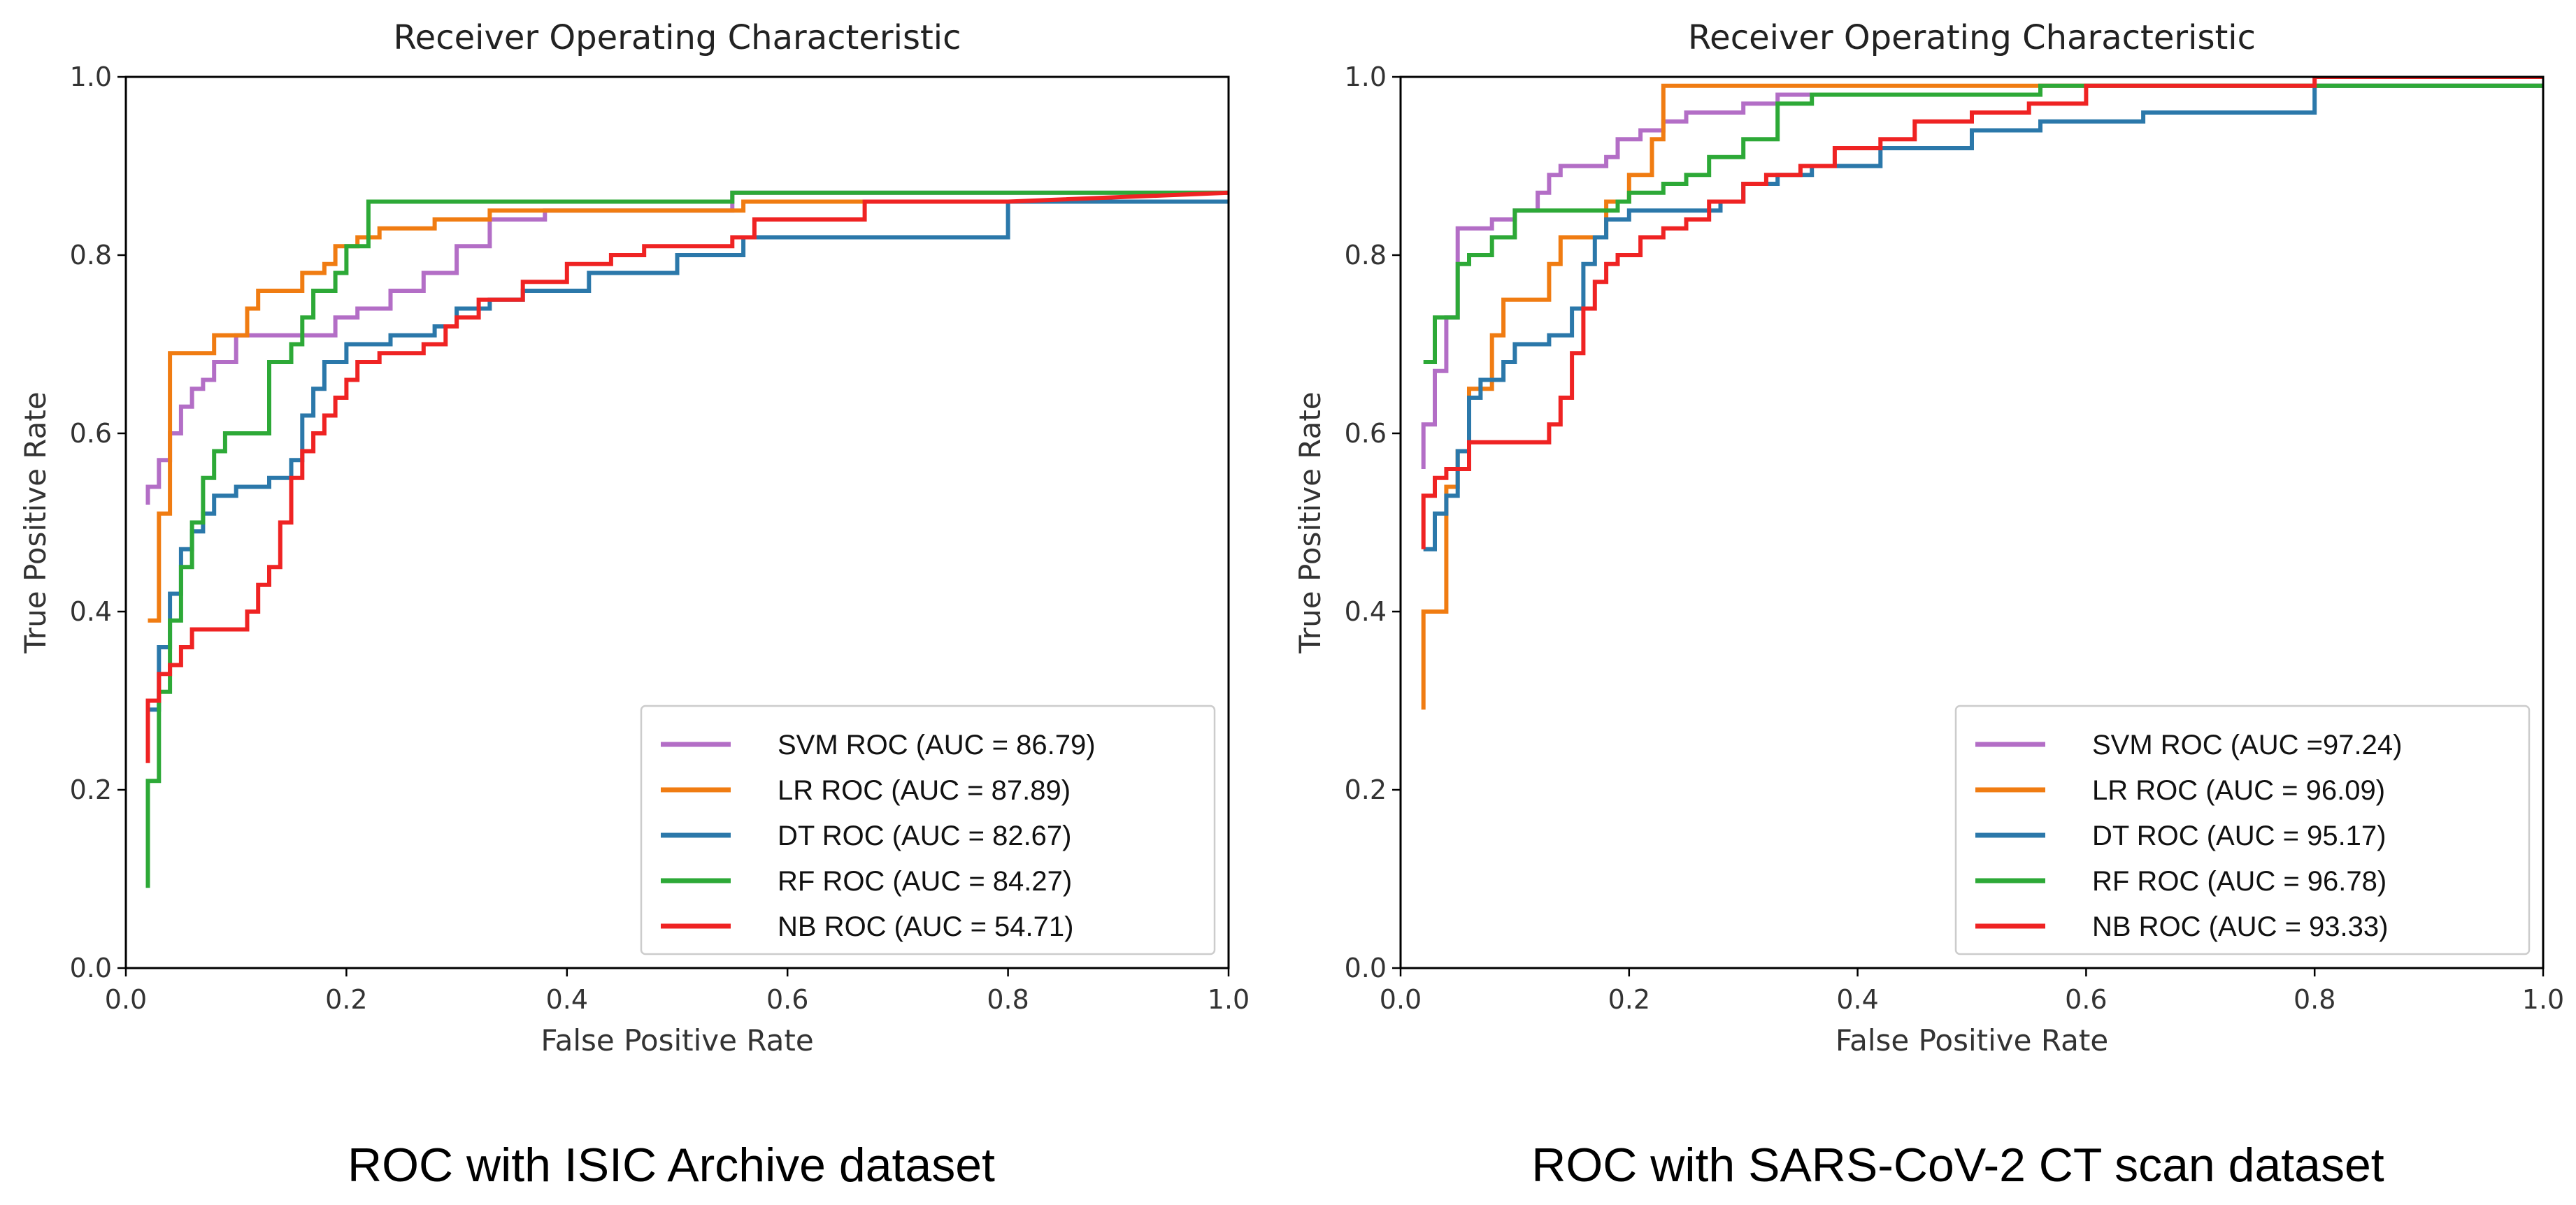 The image size is (2576, 1205). What do you see at coordinates (925, 927) in the screenshot?
I see `legend-entry: NB ROC (AUC = 54.71)` at bounding box center [925, 927].